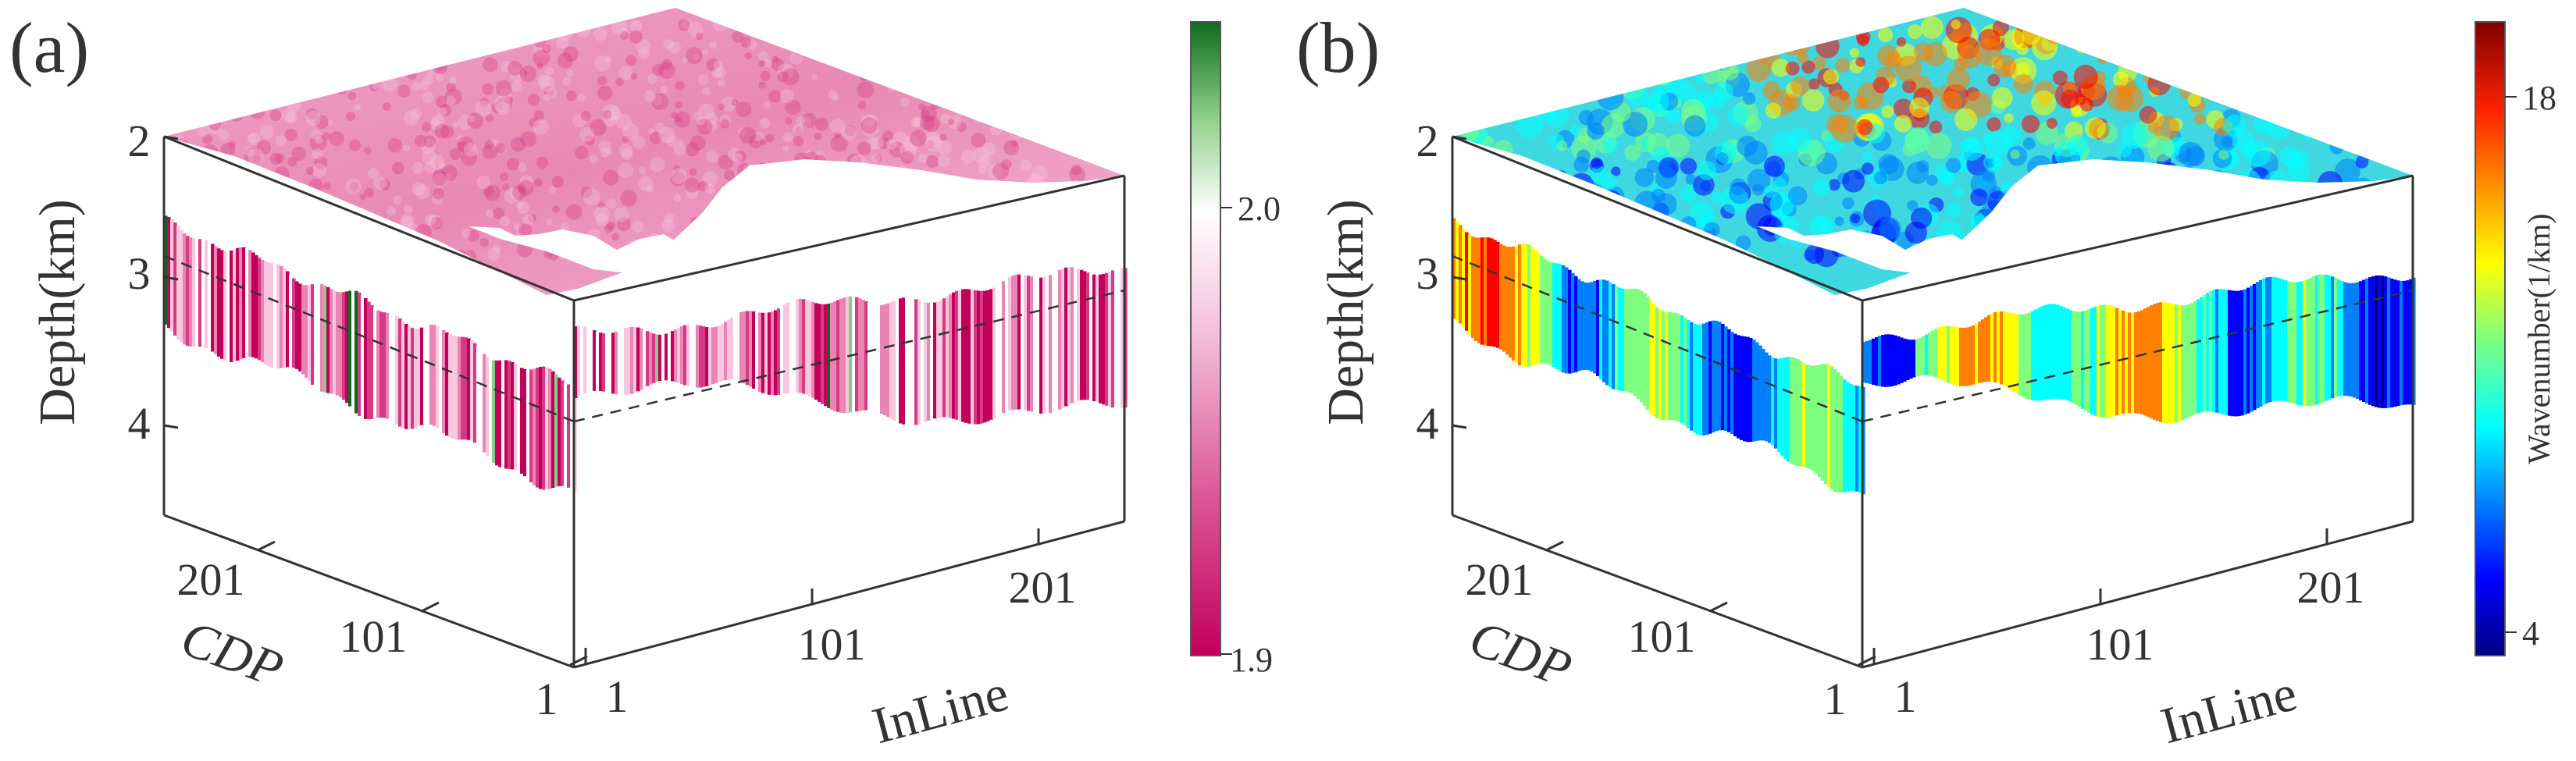  I want to click on panel-b-cdp-tick: 101, so click(1662, 636).